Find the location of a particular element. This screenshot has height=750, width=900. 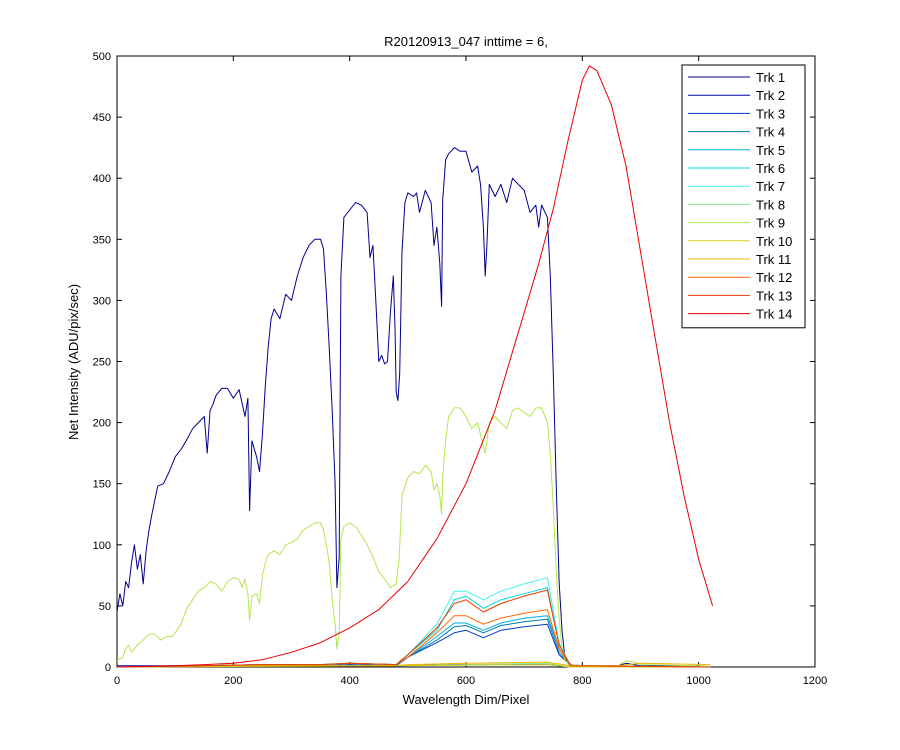

legend-label: Trk 8 is located at coordinates (770, 204).